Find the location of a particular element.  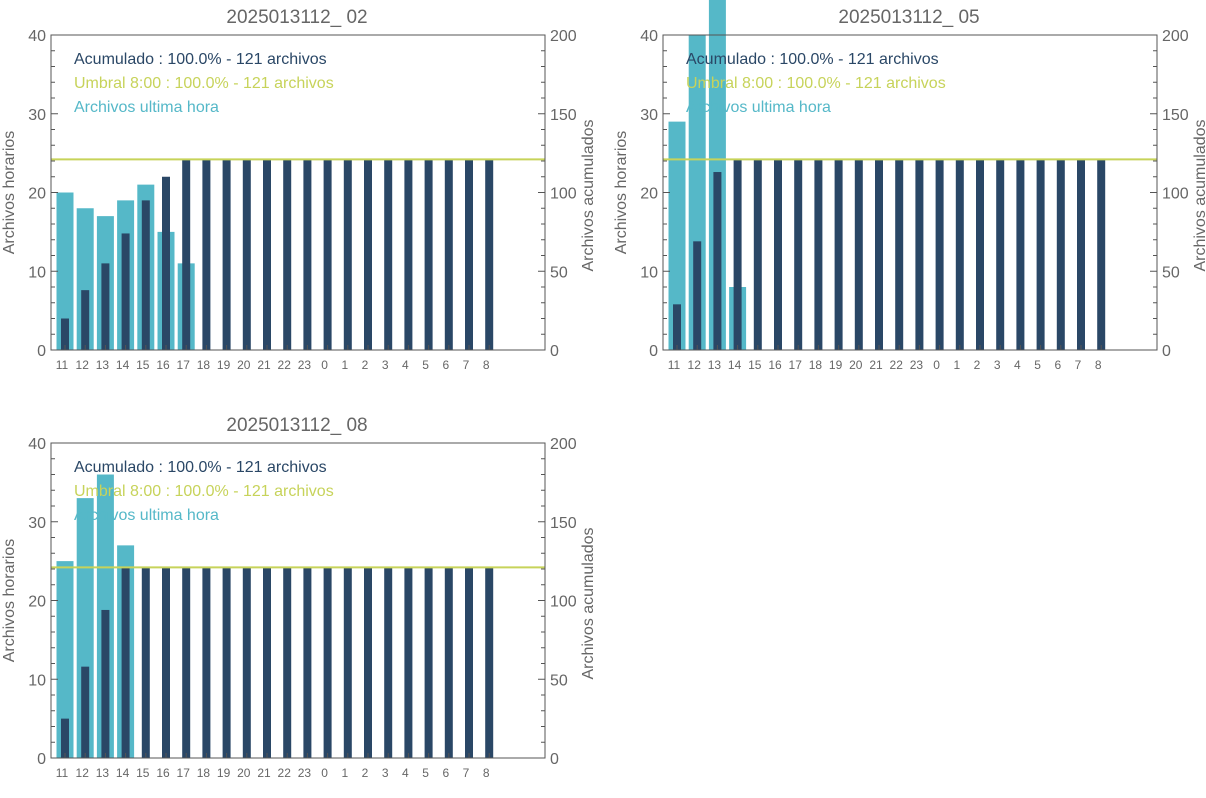

x-tick-label: 20 is located at coordinates (856, 365).